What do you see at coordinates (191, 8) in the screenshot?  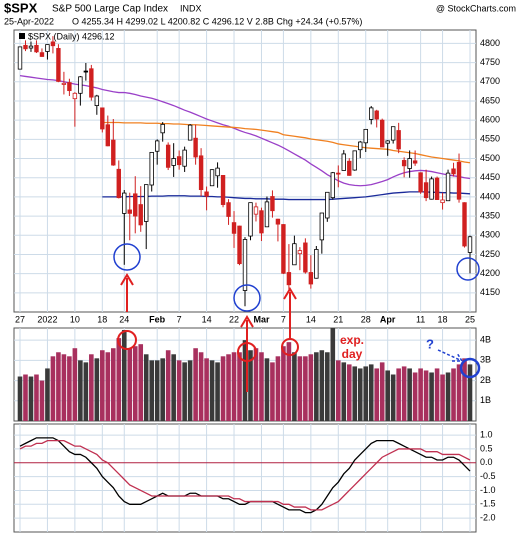 I see `exchange: INDX` at bounding box center [191, 8].